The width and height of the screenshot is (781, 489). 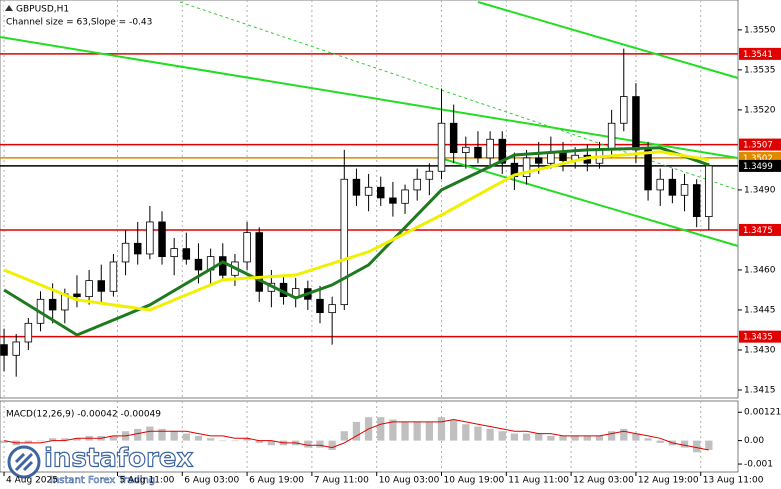 What do you see at coordinates (758, 465) in the screenshot?
I see `y-tick-label: -0.001` at bounding box center [758, 465].